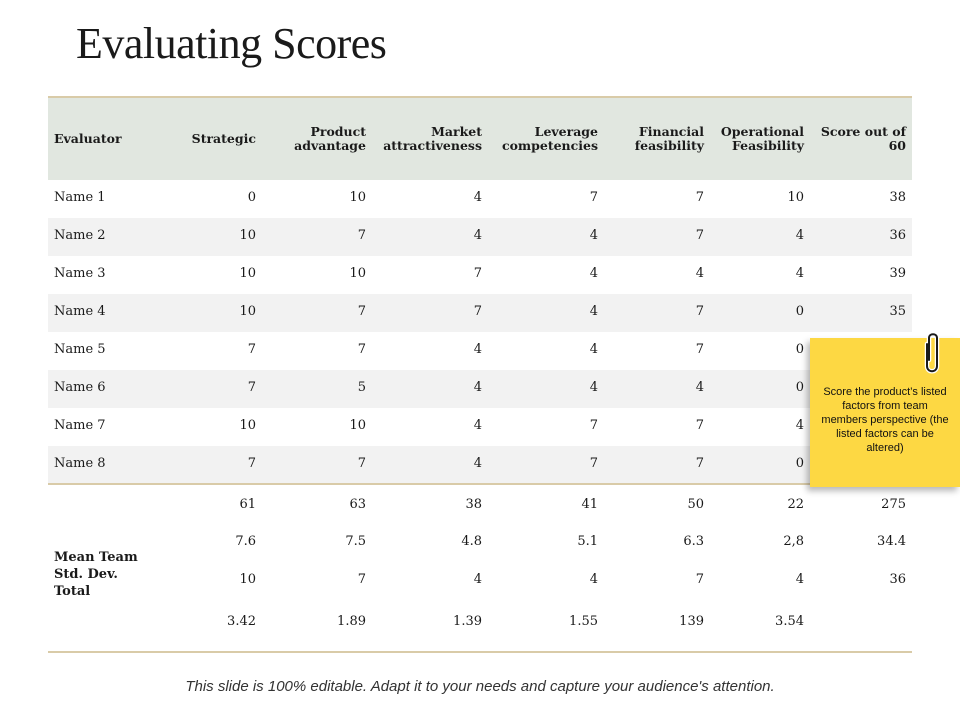  Describe the element at coordinates (80, 349) in the screenshot. I see `evaluator-name: Name 5` at that location.